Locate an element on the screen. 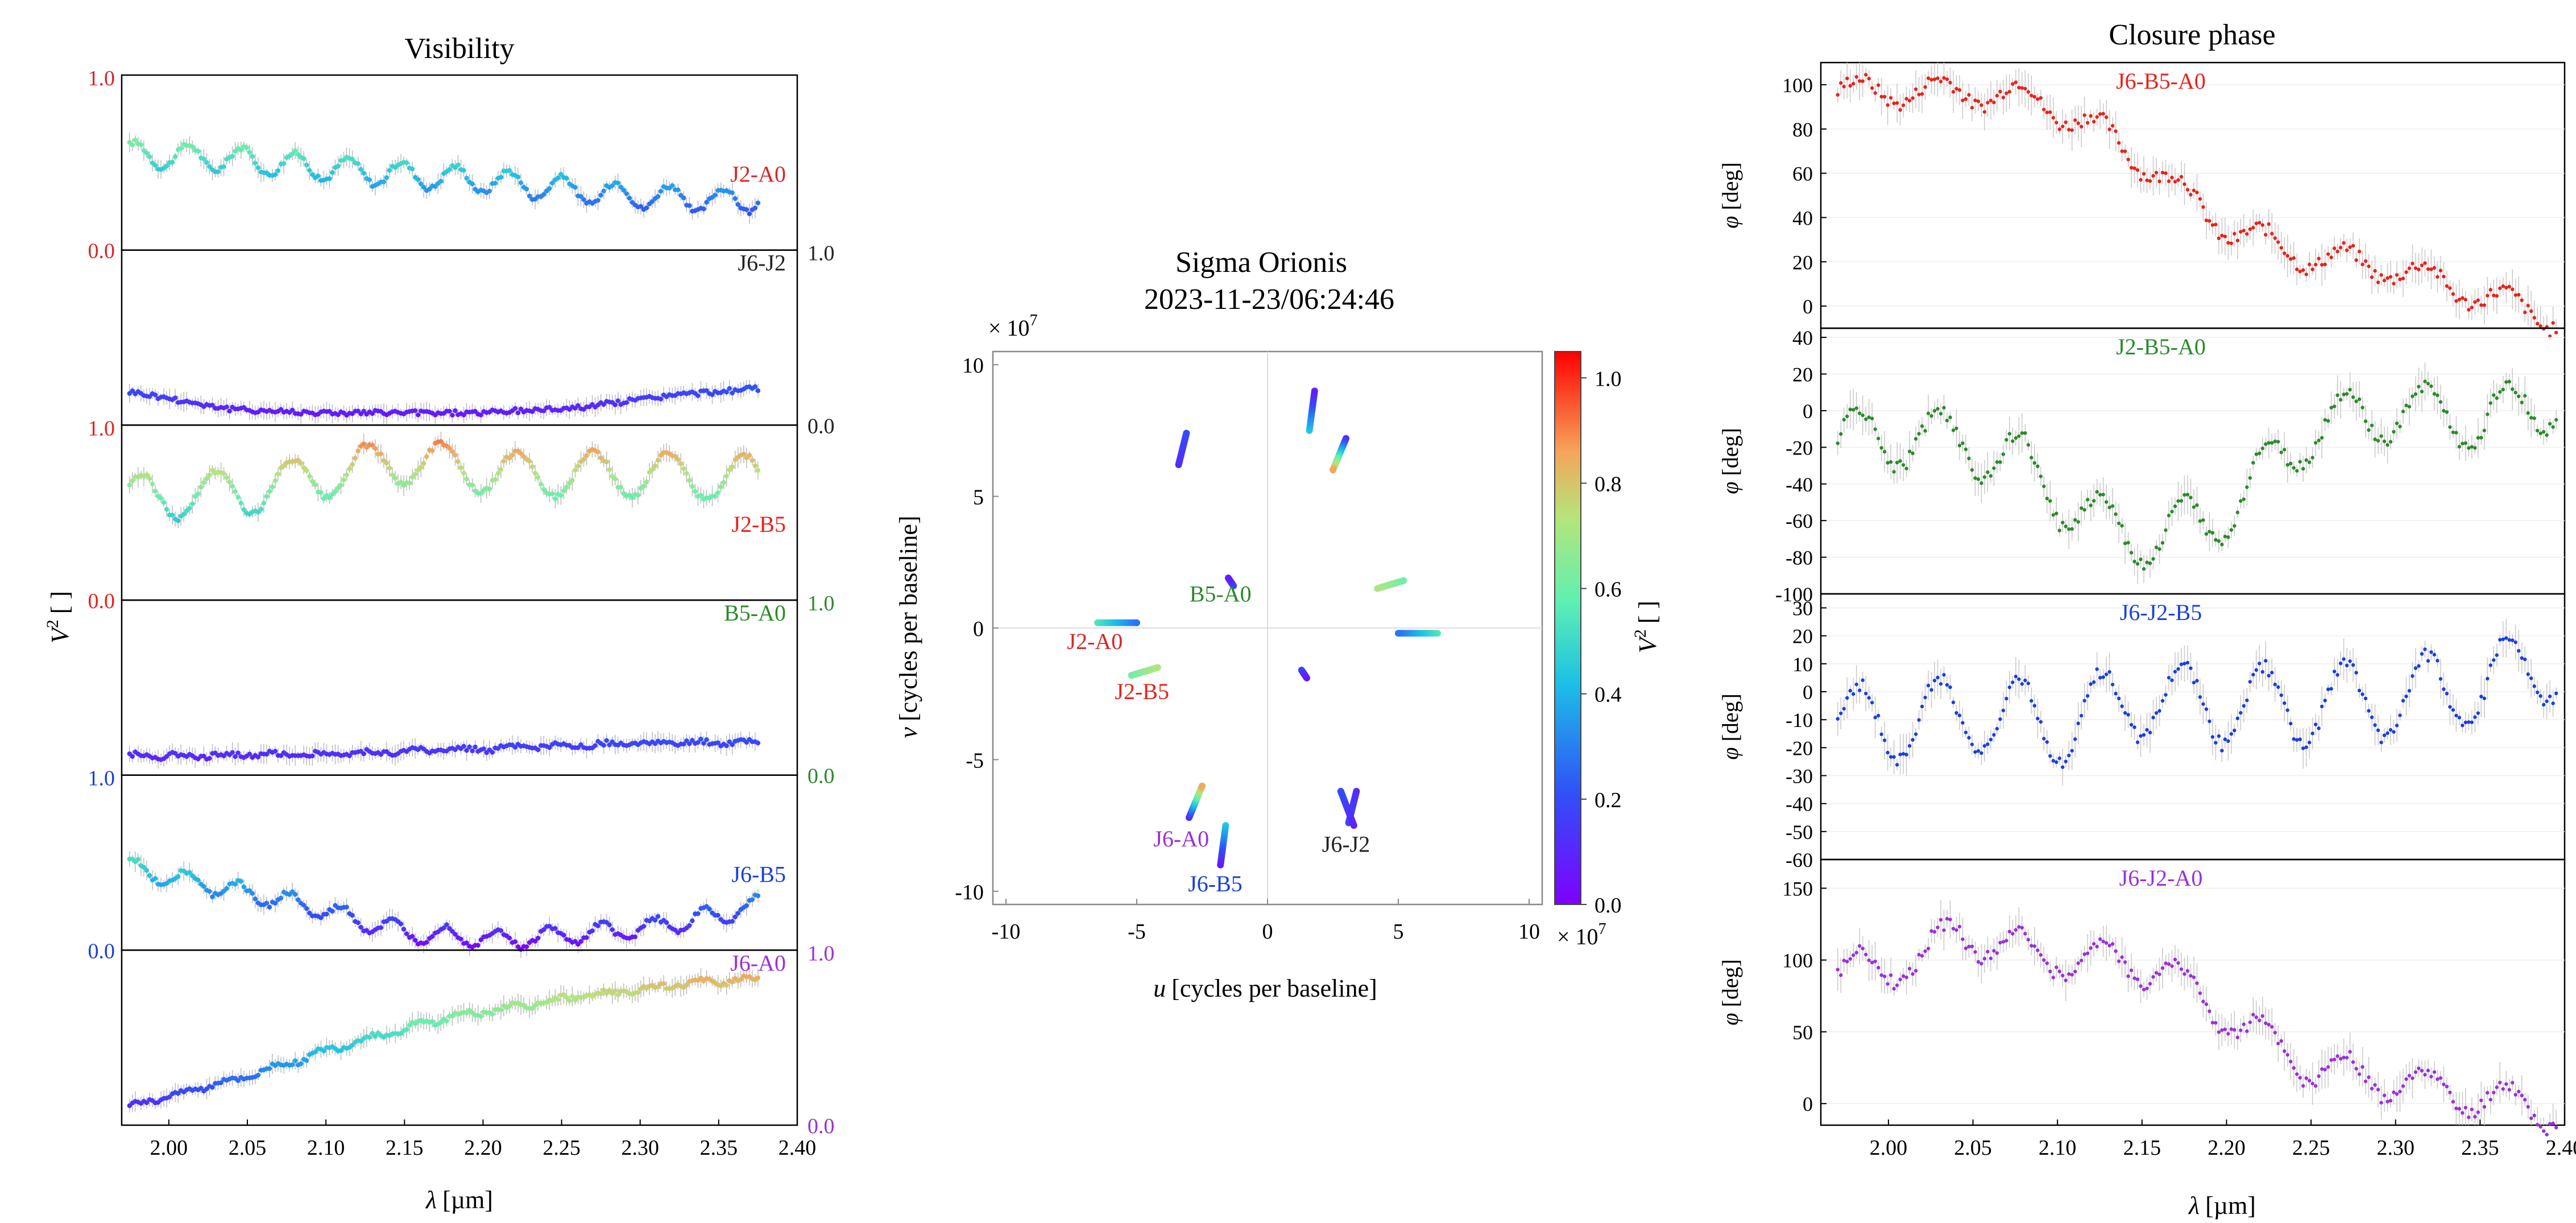 The image size is (2576, 1223). visibility-baseline-label: B5-A0 is located at coordinates (755, 613).